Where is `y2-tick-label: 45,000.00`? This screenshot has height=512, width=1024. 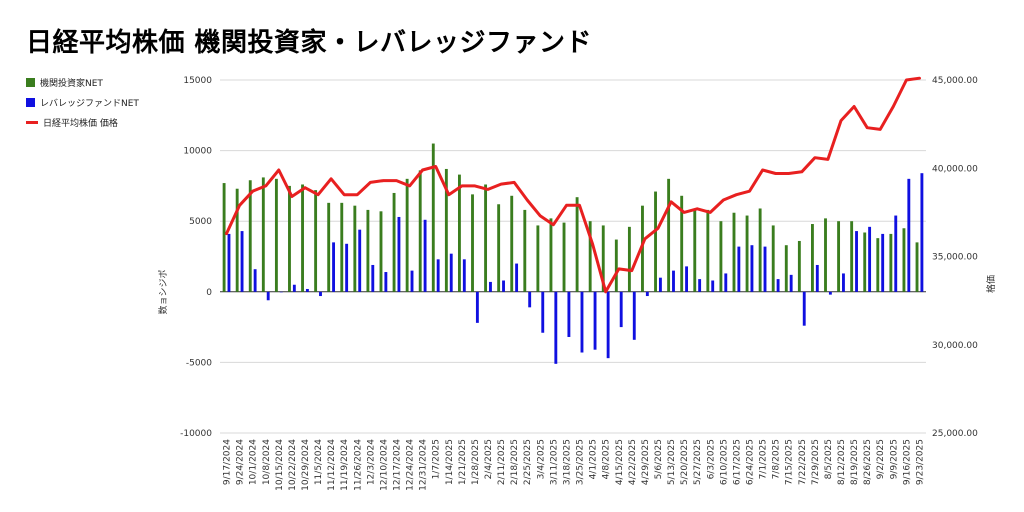
y2-tick-label: 45,000.00 is located at coordinates (955, 81).